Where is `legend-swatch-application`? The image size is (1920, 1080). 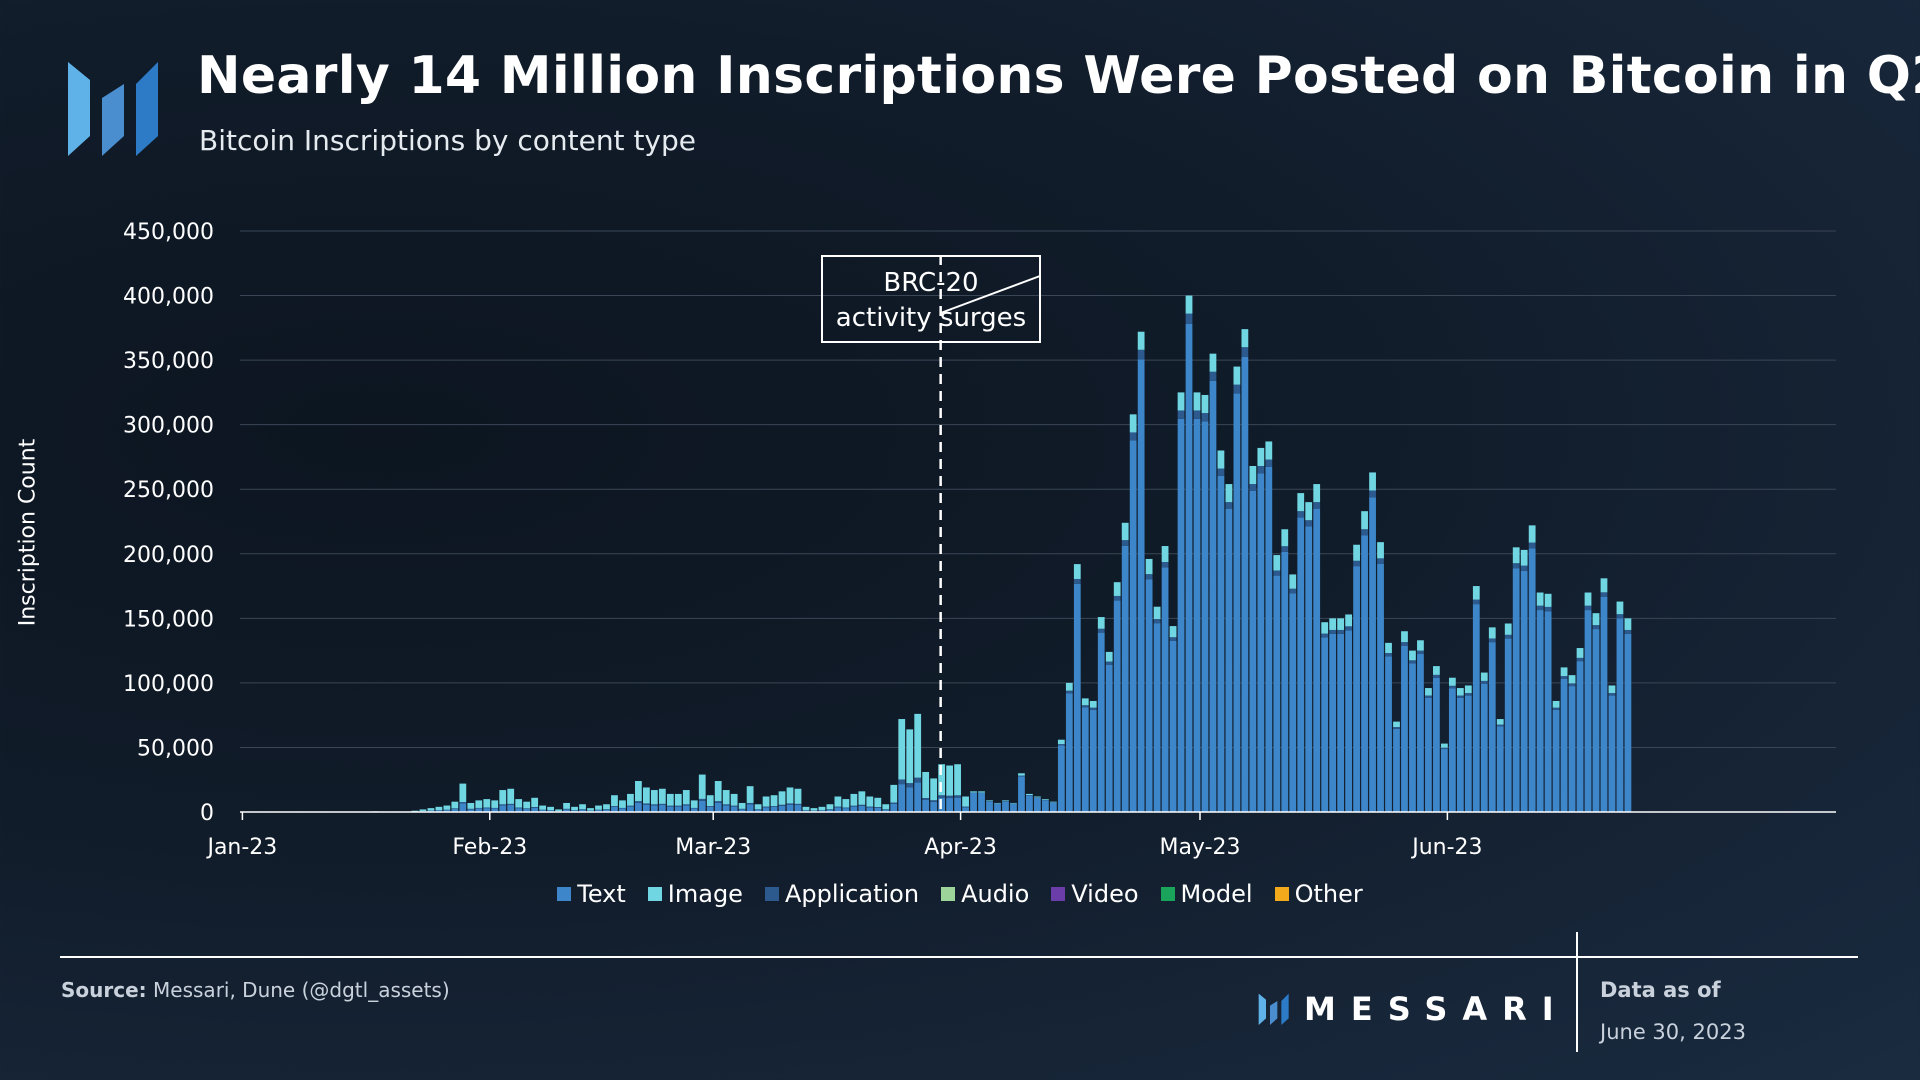 legend-swatch-application is located at coordinates (771, 894).